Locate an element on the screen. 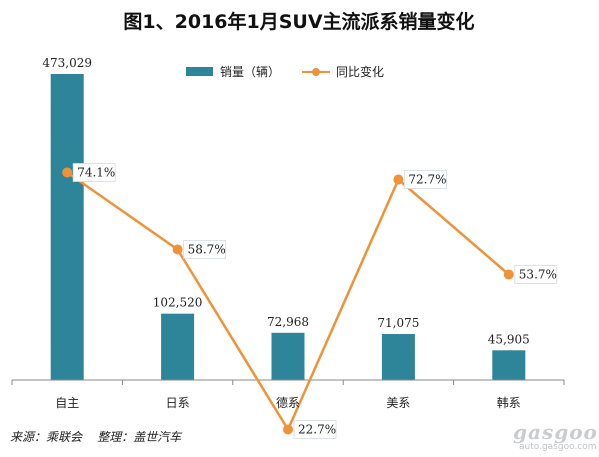 Image resolution: width=599 pixels, height=457 pixels. category-label: 美系 is located at coordinates (398, 403).